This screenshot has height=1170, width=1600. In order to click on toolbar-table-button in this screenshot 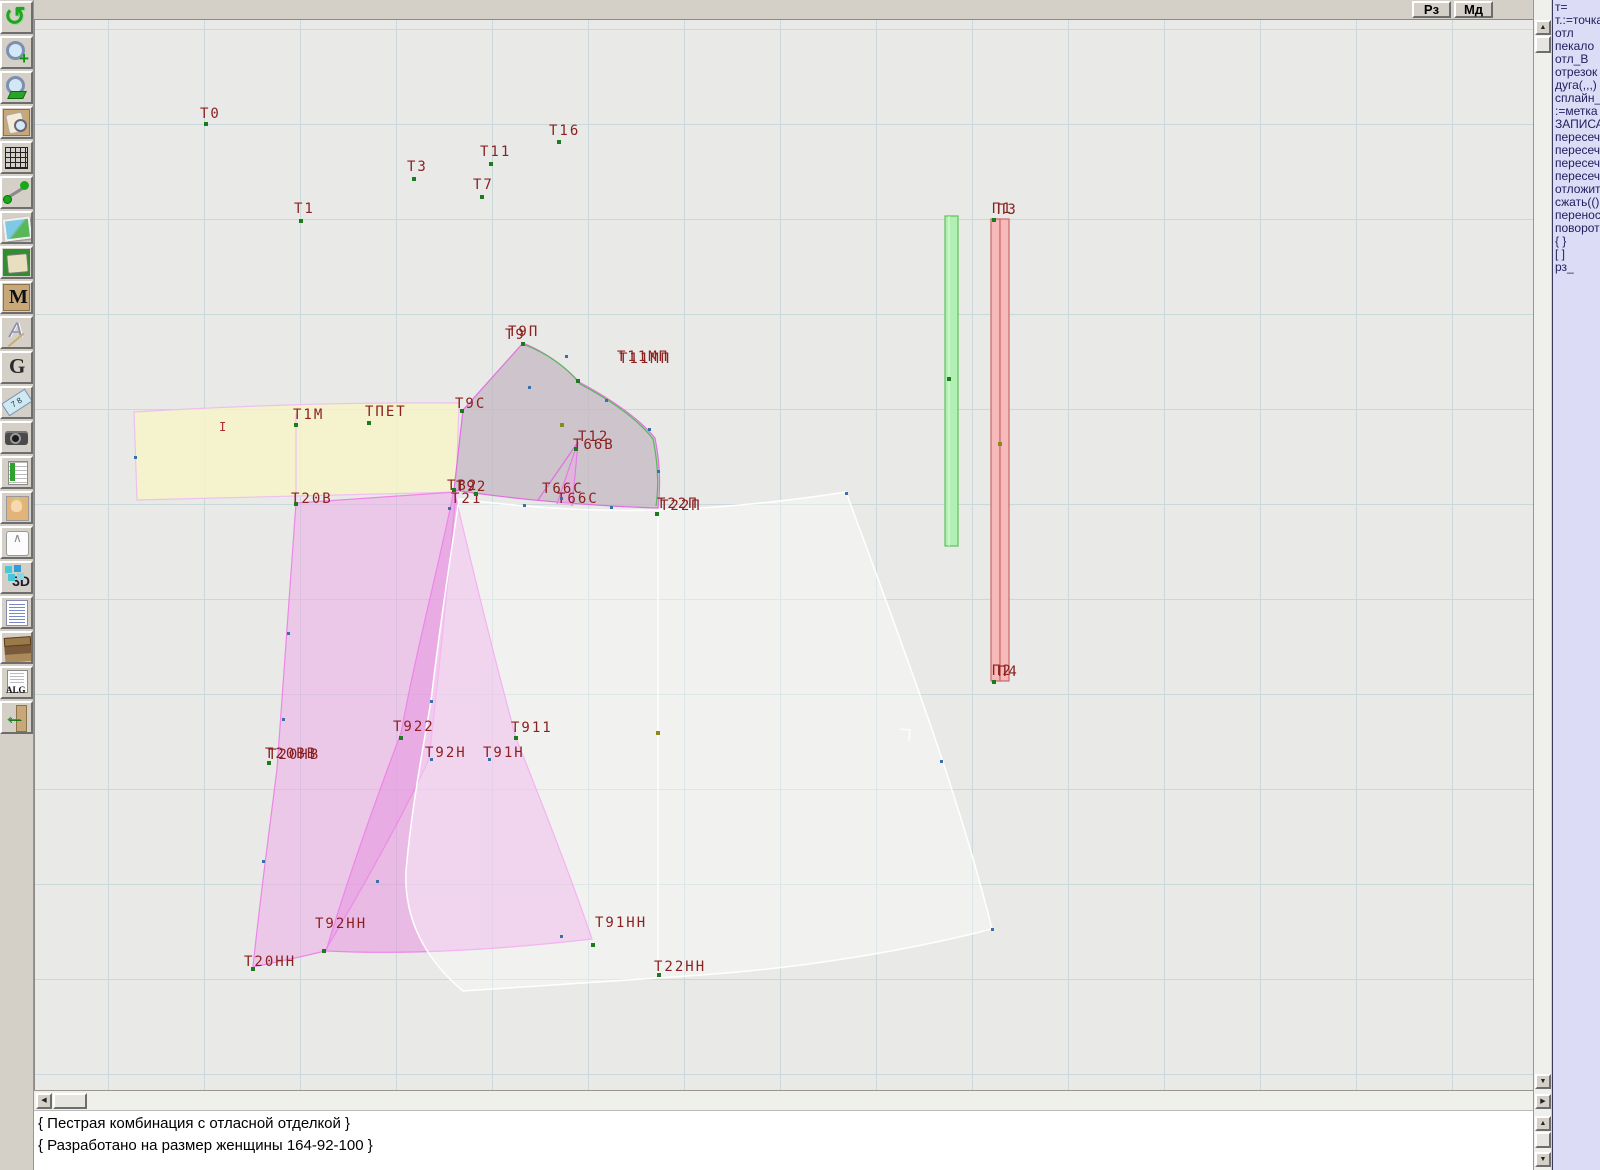, I will do `click(16, 472)`.